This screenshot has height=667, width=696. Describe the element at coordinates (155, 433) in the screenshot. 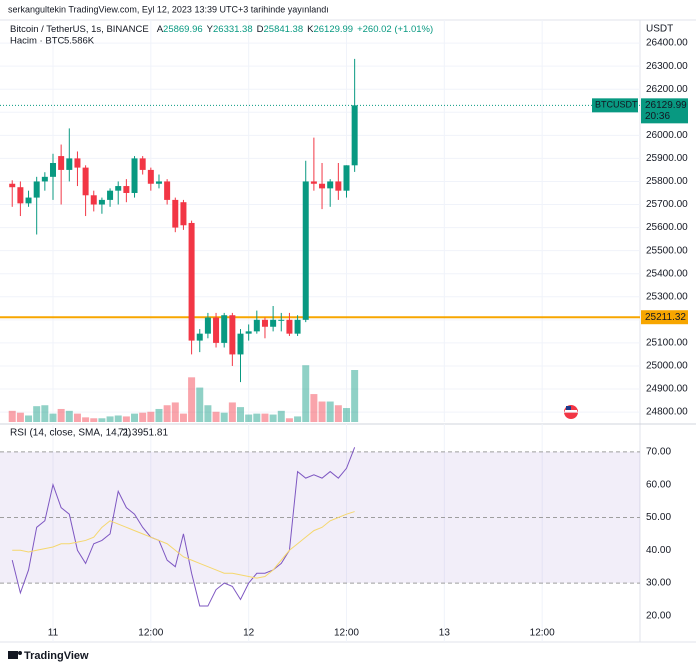

I see `sma-value: 51.81` at that location.